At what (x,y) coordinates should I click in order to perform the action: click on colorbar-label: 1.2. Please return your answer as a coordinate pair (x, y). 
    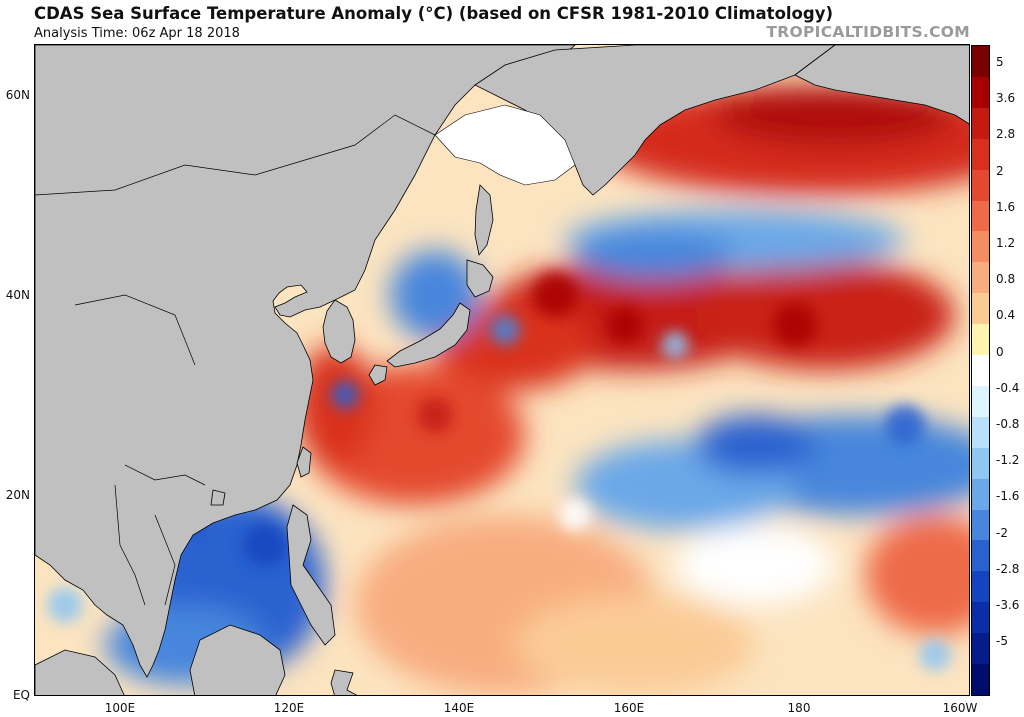
    Looking at the image, I should click on (1006, 243).